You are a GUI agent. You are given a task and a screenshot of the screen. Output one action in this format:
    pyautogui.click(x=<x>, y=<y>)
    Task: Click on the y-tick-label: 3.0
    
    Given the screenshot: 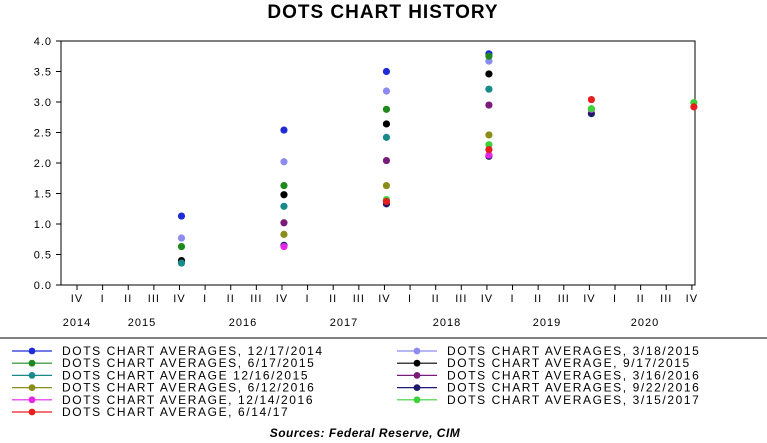 What is the action you would take?
    pyautogui.click(x=43, y=103)
    